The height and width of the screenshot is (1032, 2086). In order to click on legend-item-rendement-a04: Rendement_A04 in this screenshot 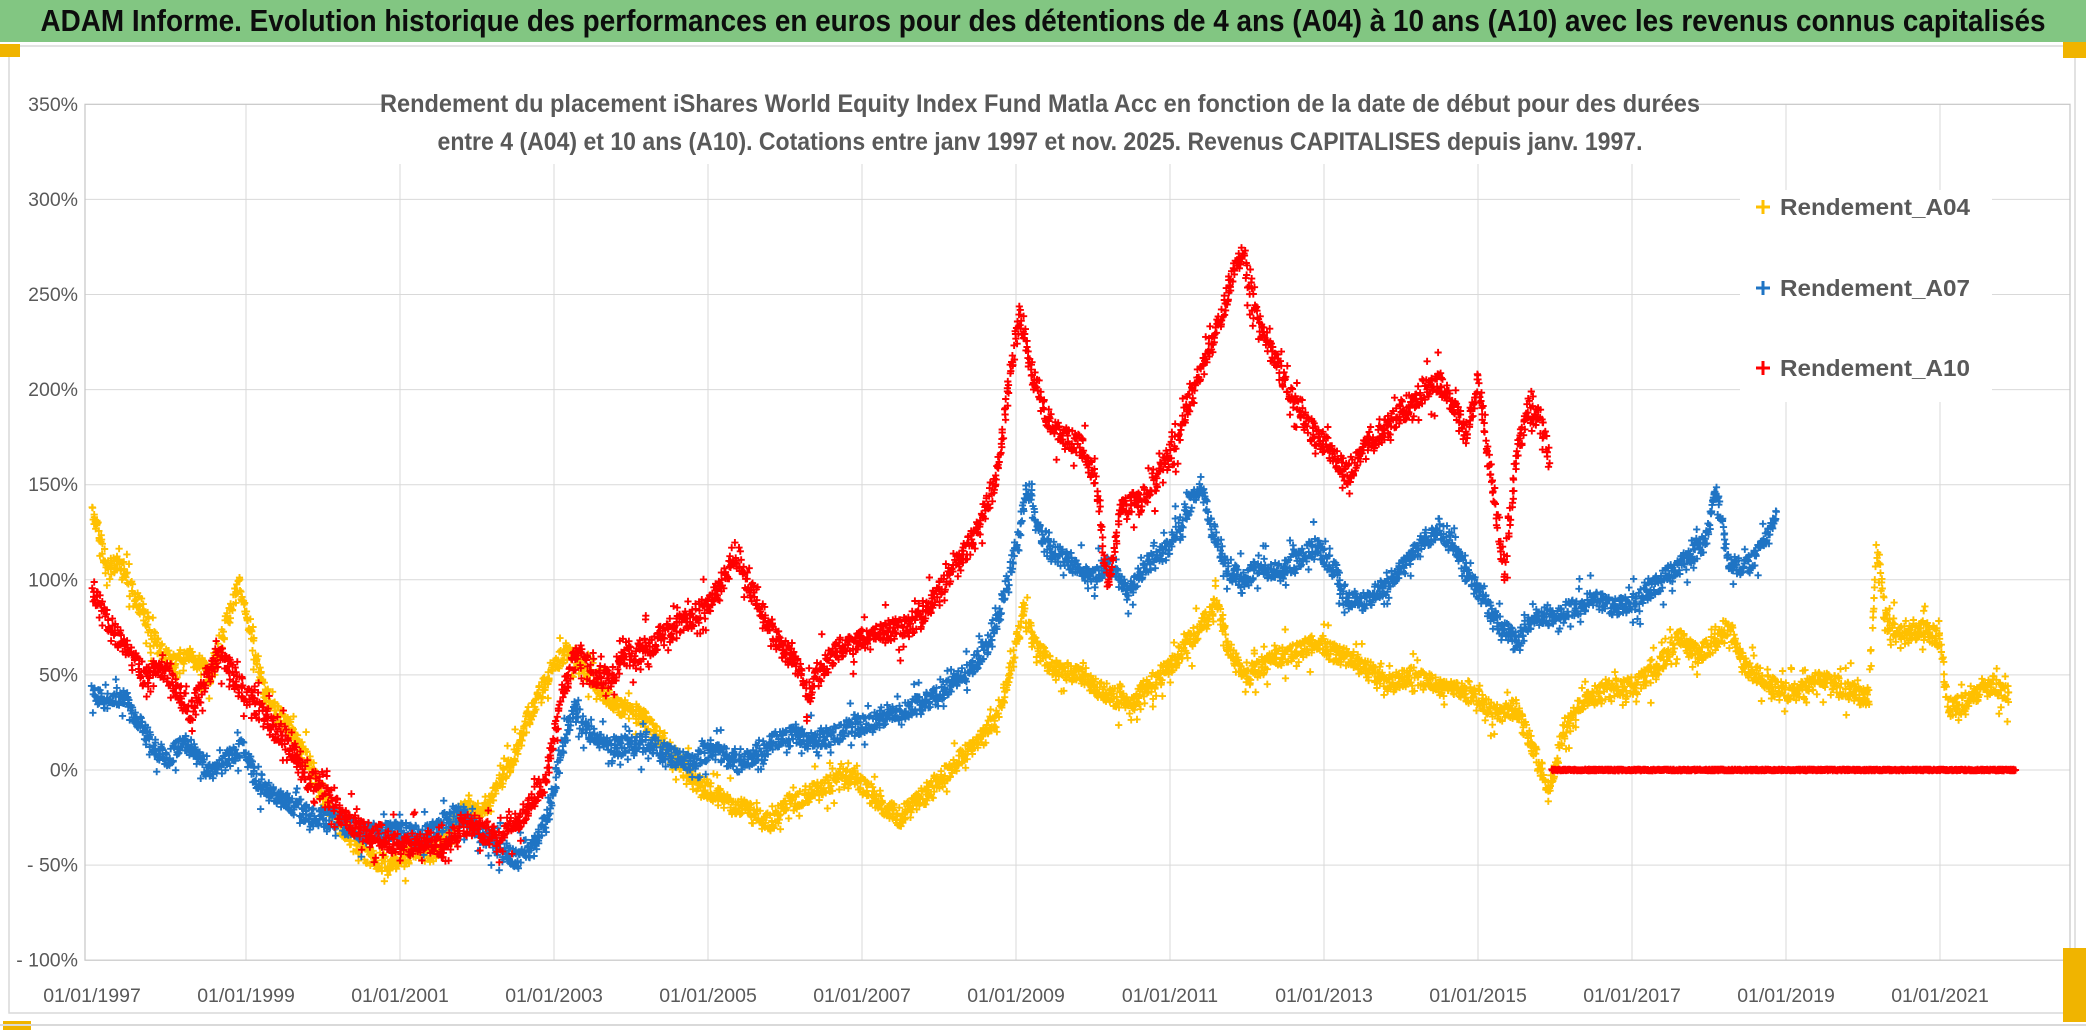, I will do `click(1863, 207)`.